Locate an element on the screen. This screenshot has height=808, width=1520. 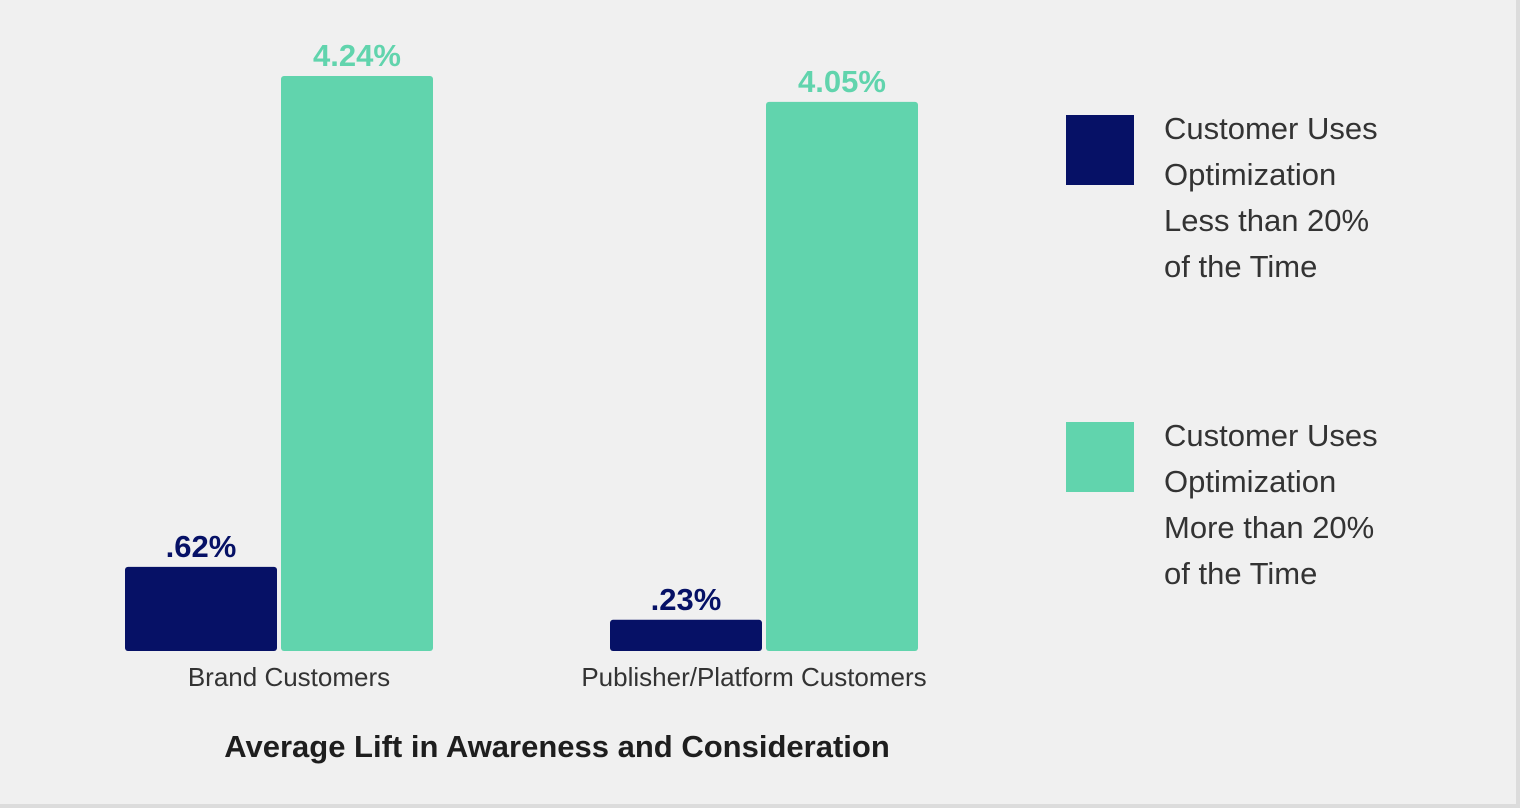
category-label-publisher: Publisher/Platform Customers is located at coordinates (753, 677).